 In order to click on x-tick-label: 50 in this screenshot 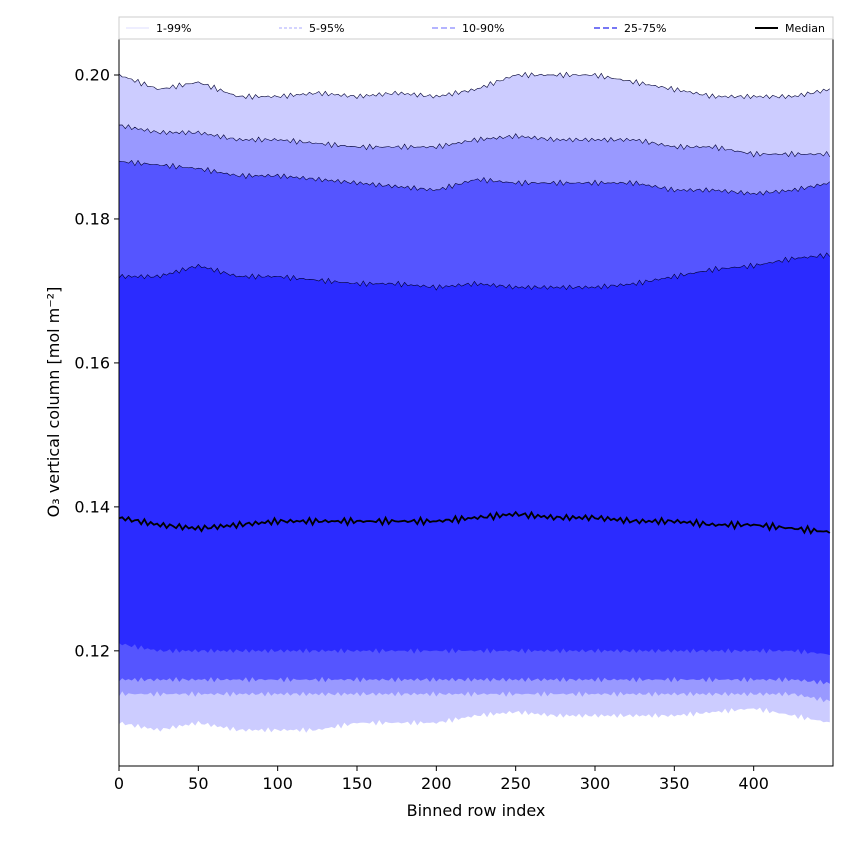, I will do `click(198, 783)`.